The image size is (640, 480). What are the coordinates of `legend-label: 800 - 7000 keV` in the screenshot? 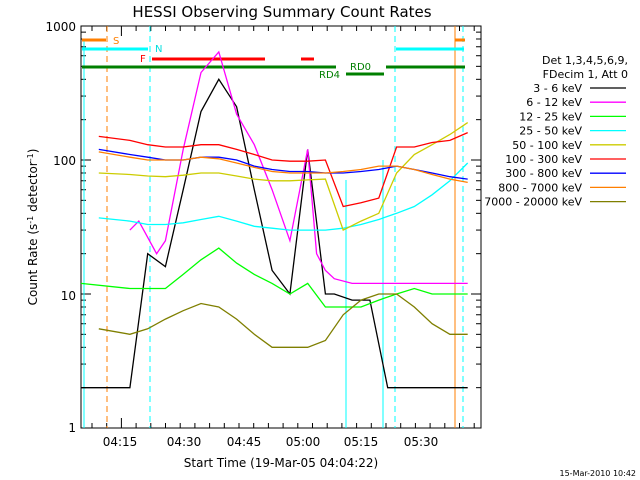 It's located at (540, 187).